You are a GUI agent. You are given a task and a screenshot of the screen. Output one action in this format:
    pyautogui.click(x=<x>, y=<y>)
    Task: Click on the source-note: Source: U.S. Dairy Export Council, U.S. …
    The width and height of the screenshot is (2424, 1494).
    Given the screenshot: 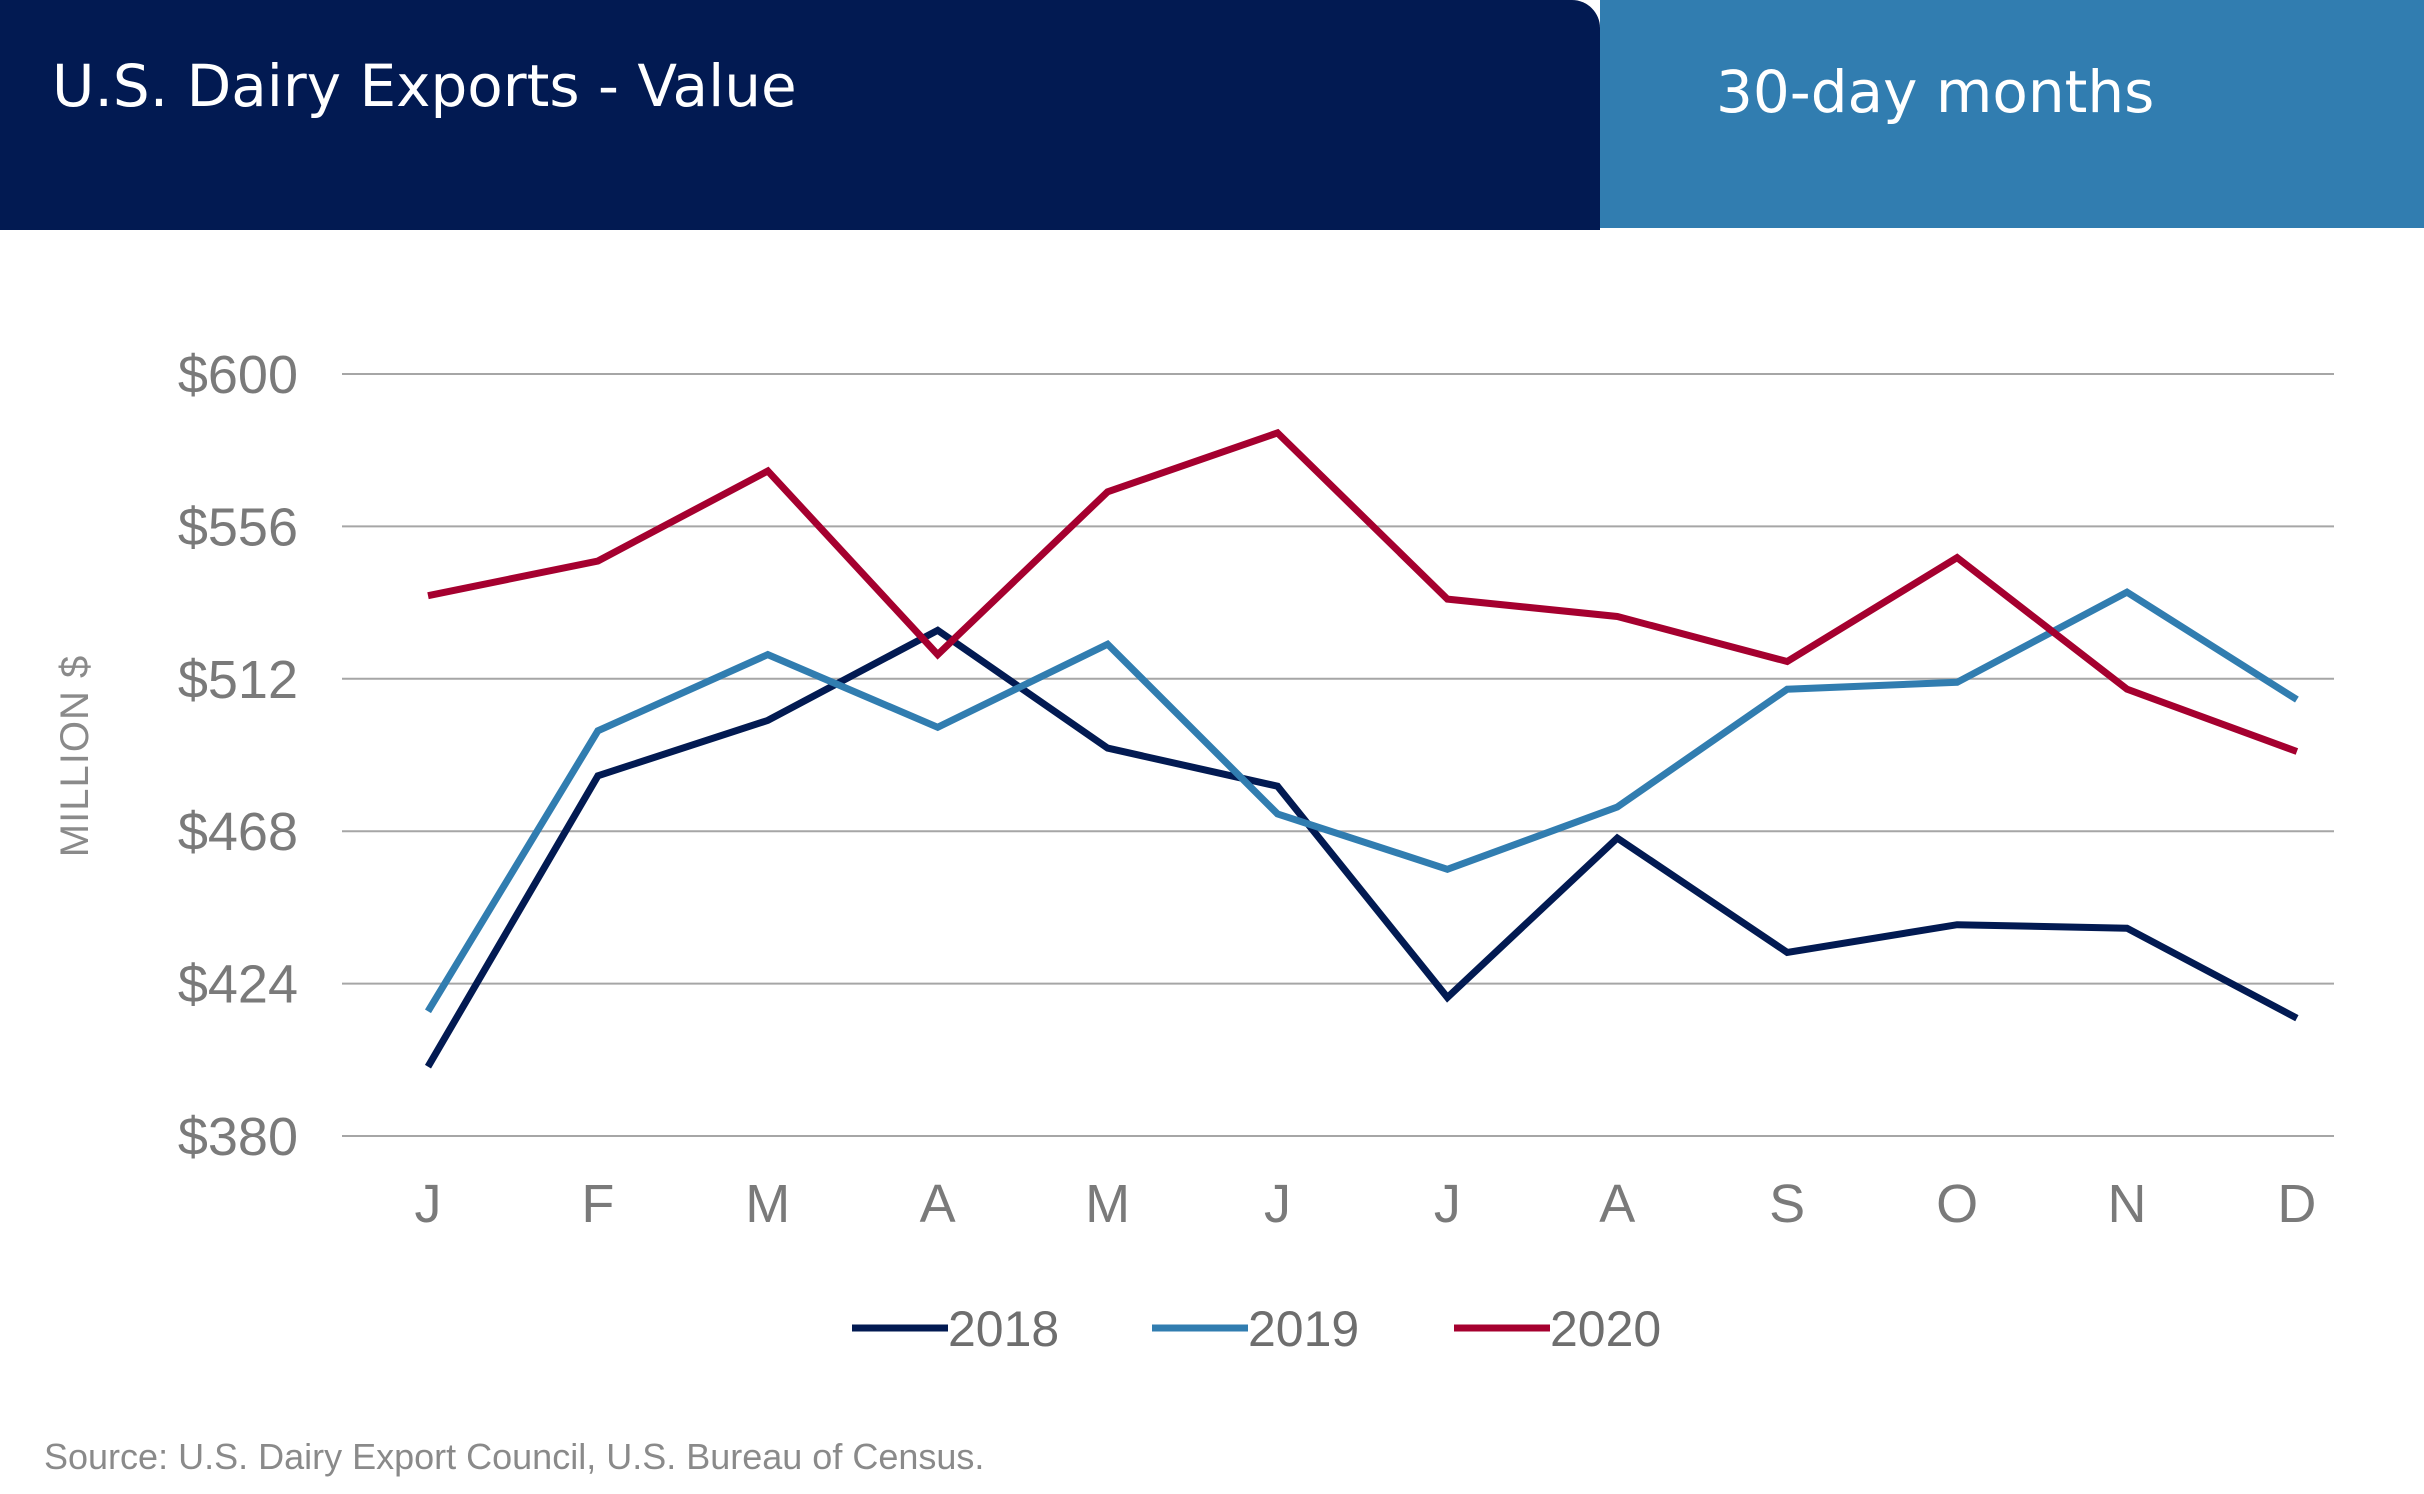 What is the action you would take?
    pyautogui.click(x=514, y=1456)
    